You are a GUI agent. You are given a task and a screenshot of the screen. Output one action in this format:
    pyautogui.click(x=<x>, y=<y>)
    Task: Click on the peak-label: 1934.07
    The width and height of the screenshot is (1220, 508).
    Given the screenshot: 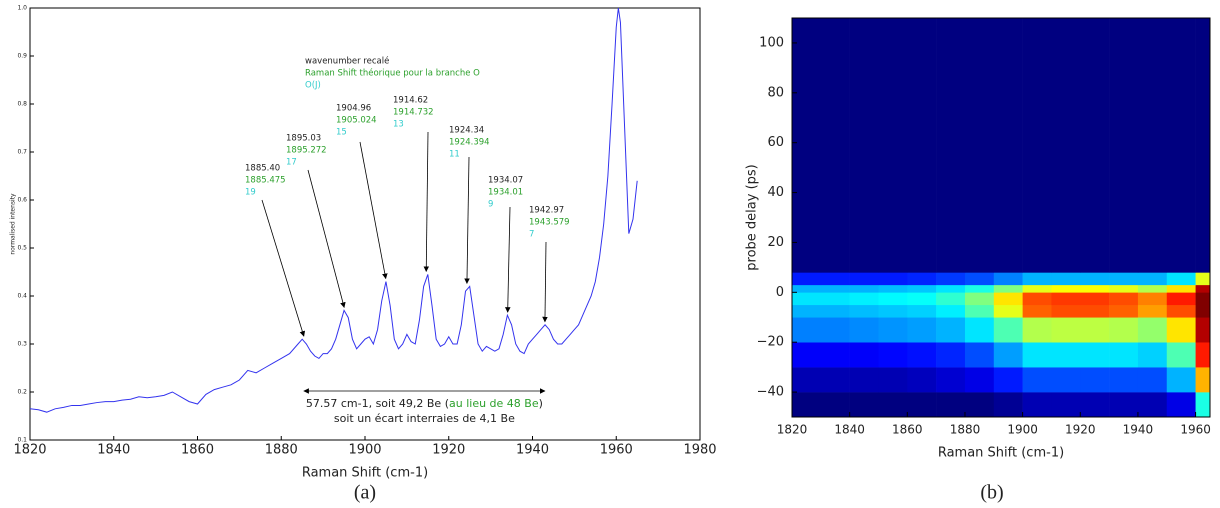 What is the action you would take?
    pyautogui.click(x=505, y=181)
    